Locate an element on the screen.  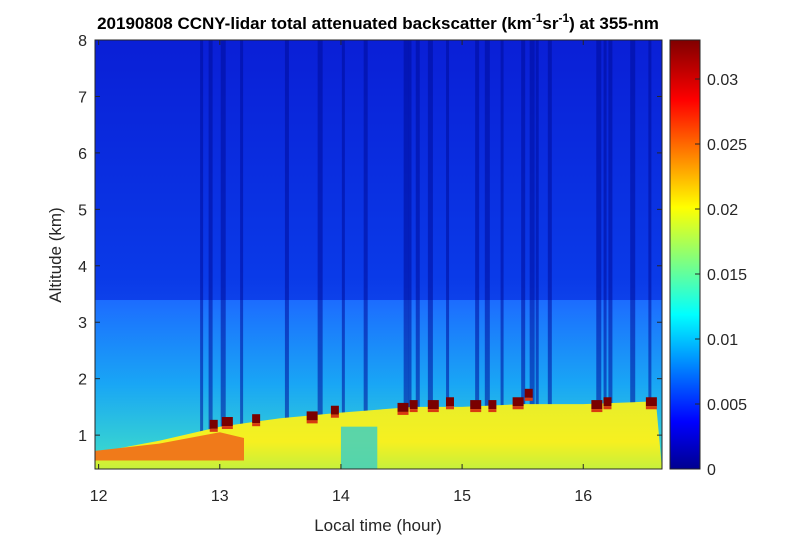
cloud-events is located at coordinates (433, 410).